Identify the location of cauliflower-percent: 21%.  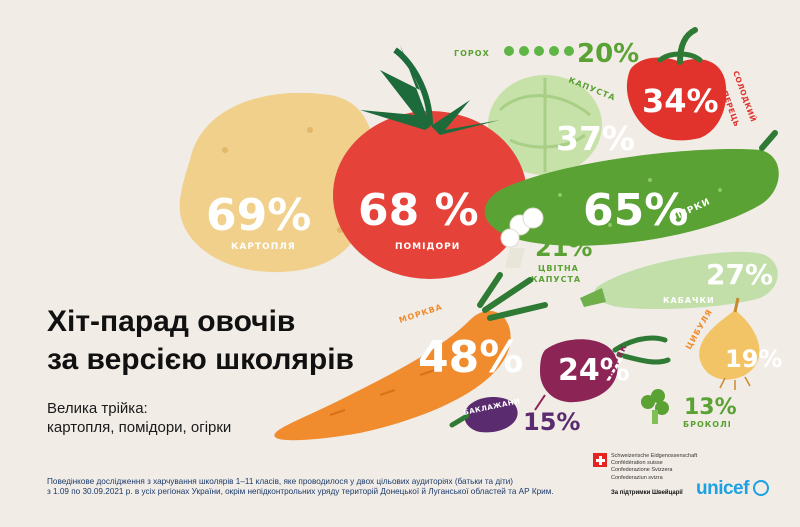
(563, 248).